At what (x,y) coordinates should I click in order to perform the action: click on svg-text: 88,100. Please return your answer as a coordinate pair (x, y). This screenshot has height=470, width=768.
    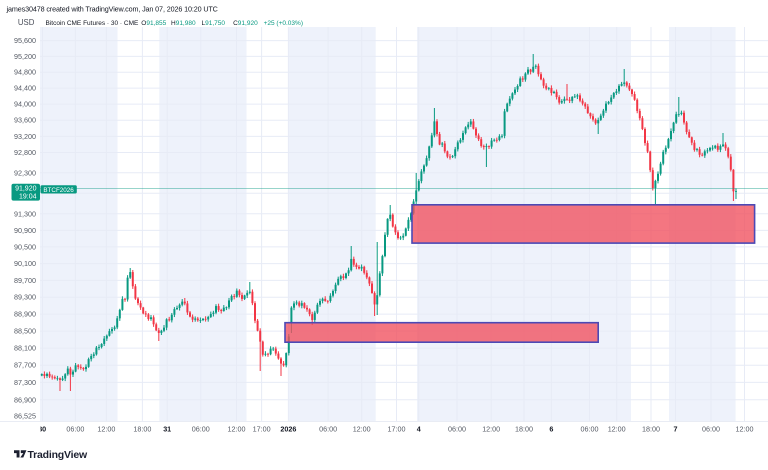
    Looking at the image, I should click on (25, 348).